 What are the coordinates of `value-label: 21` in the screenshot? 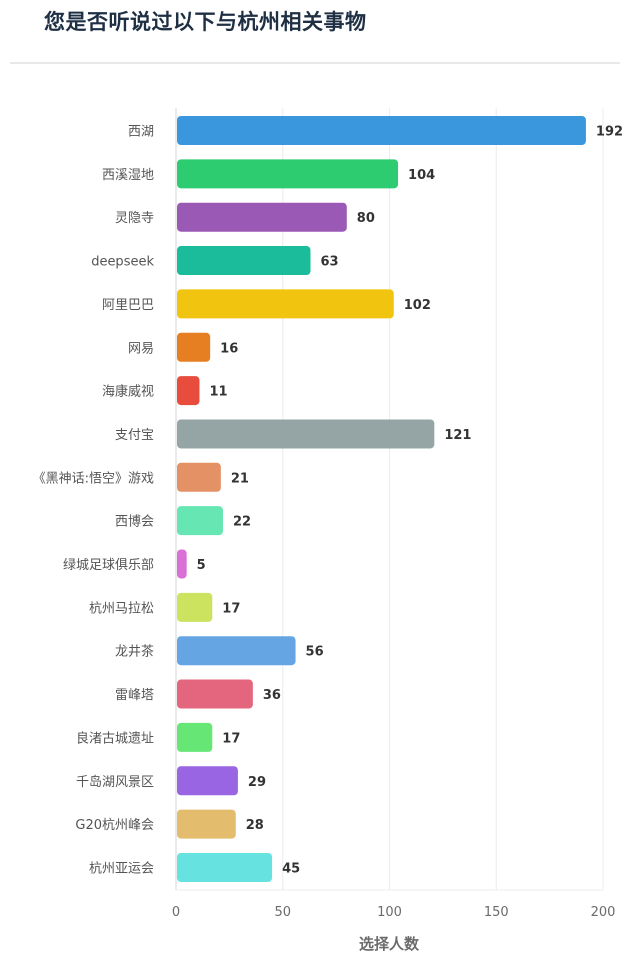 It's located at (240, 478).